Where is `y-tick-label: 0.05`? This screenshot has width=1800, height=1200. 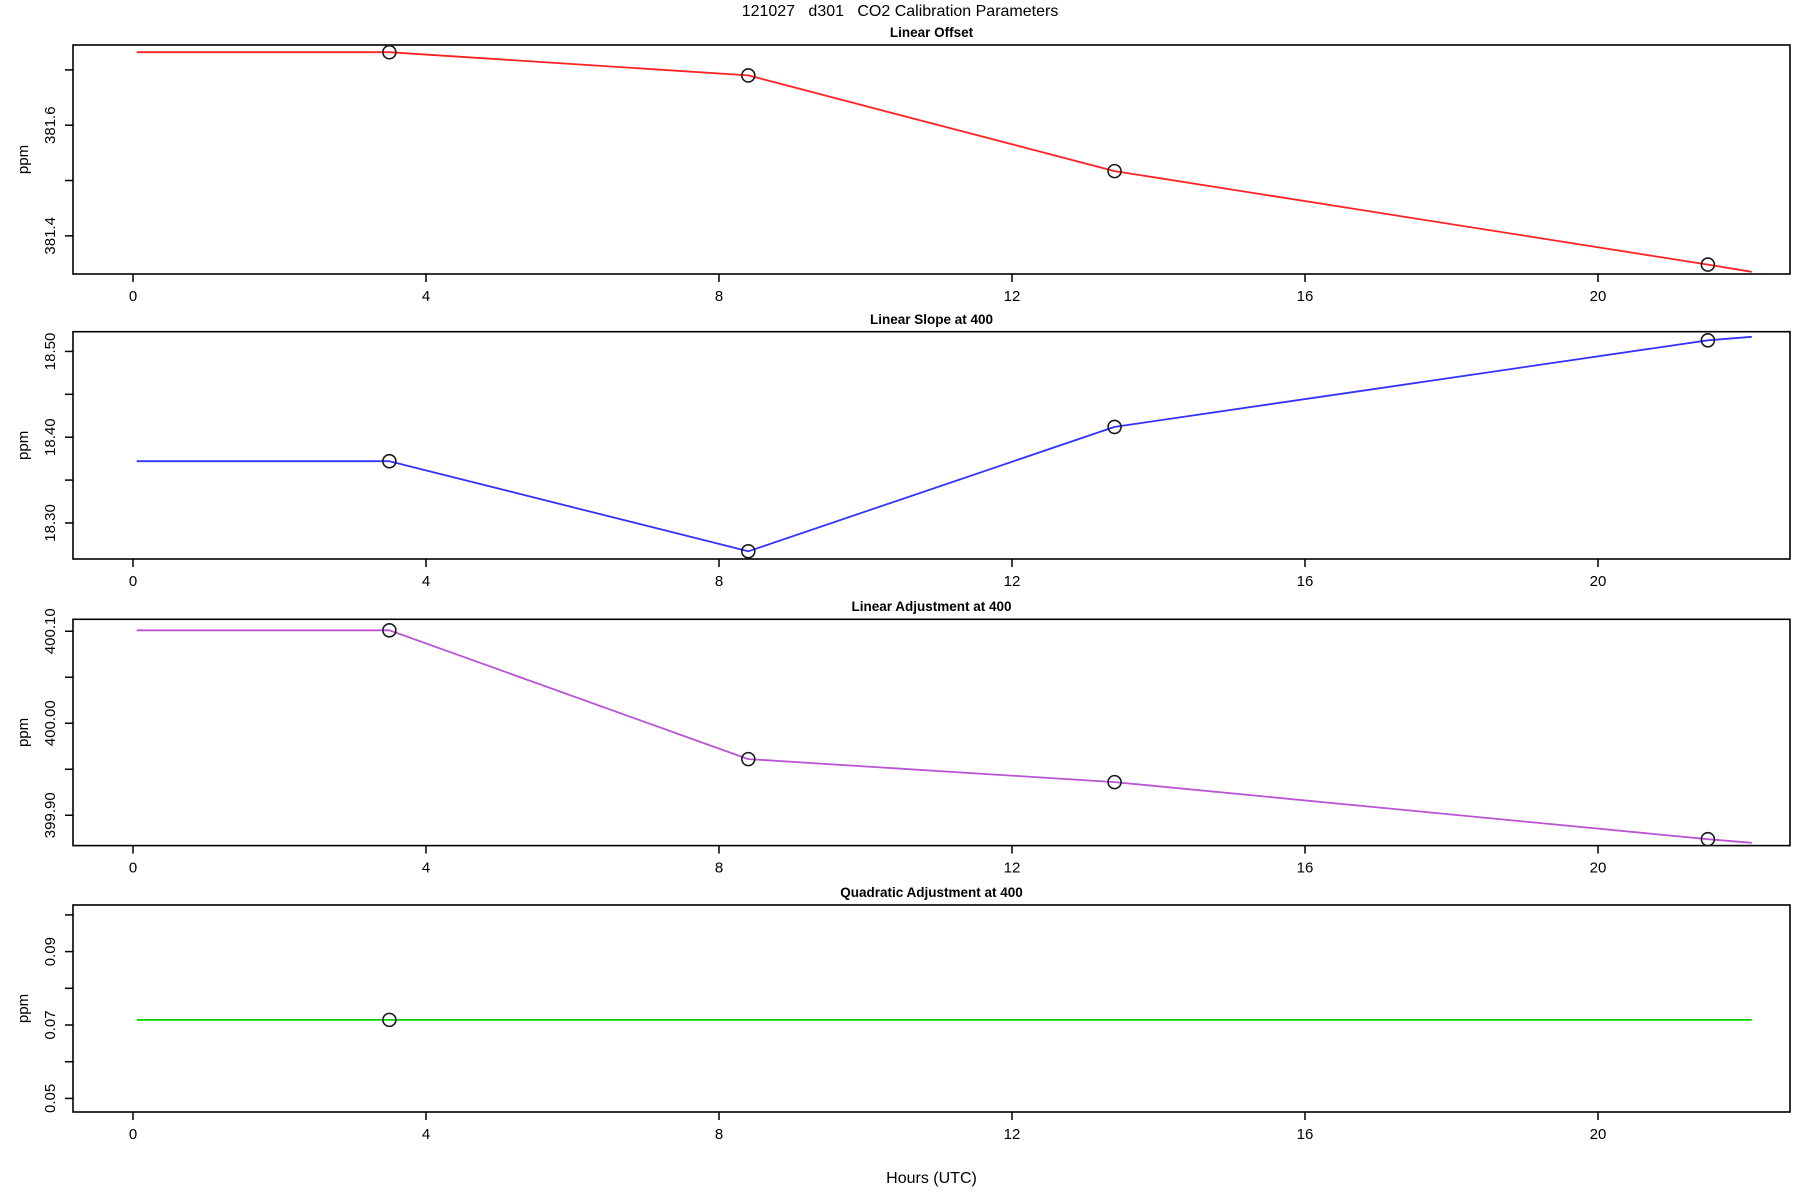
y-tick-label: 0.05 is located at coordinates (50, 1098).